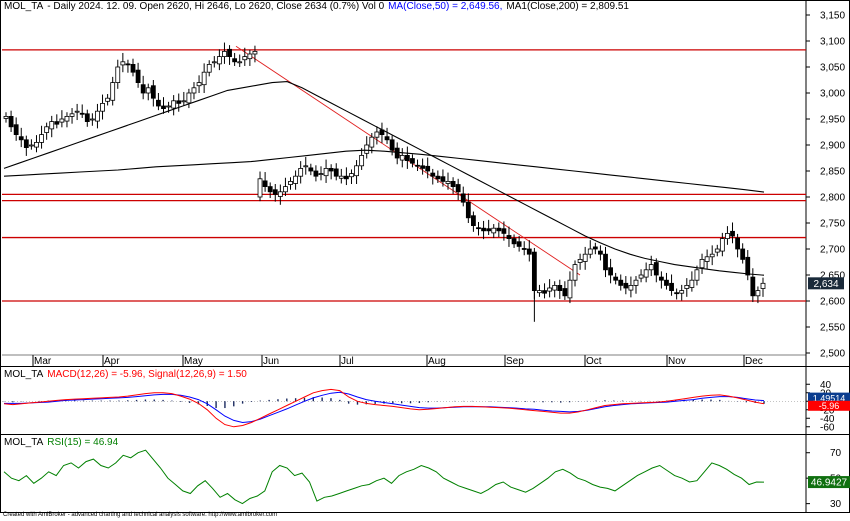 The height and width of the screenshot is (521, 850). What do you see at coordinates (836, 453) in the screenshot?
I see `rsi-tick-label: 70` at bounding box center [836, 453].